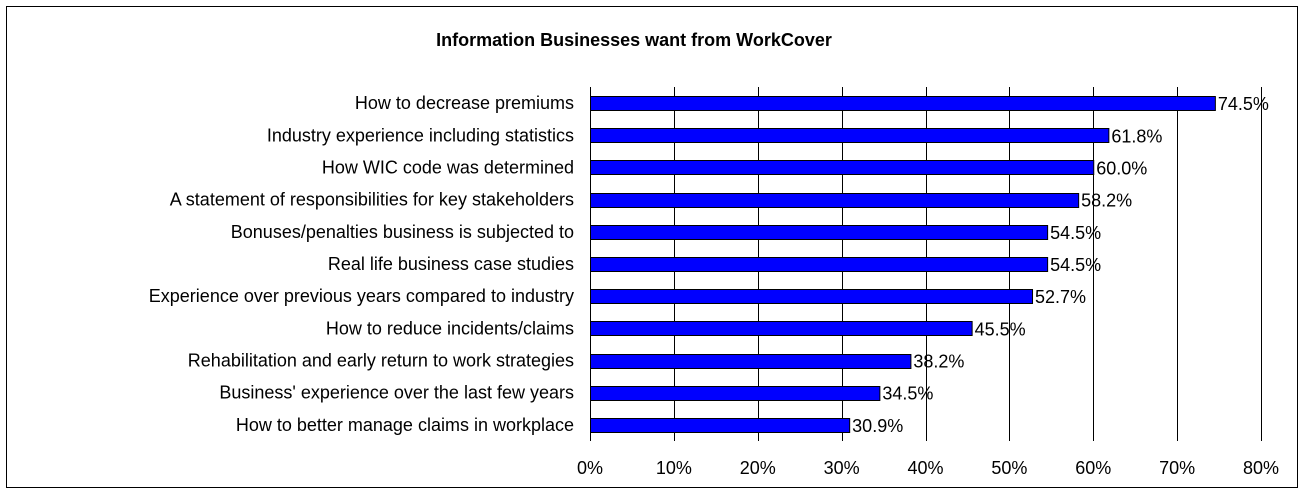  I want to click on x-tick-label: 10%, so click(674, 468).